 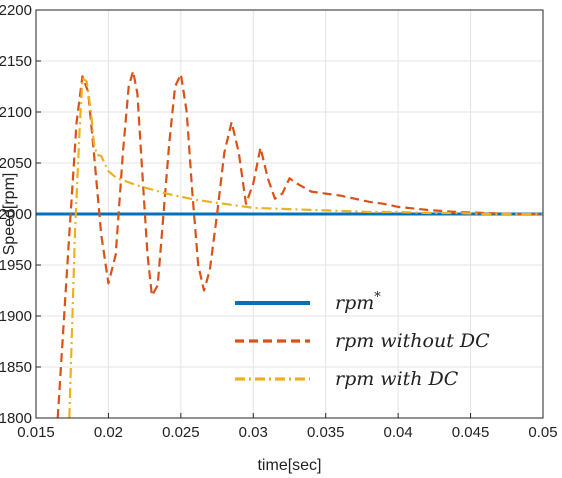 I want to click on y-tick-label: 2100, so click(x=16, y=112).